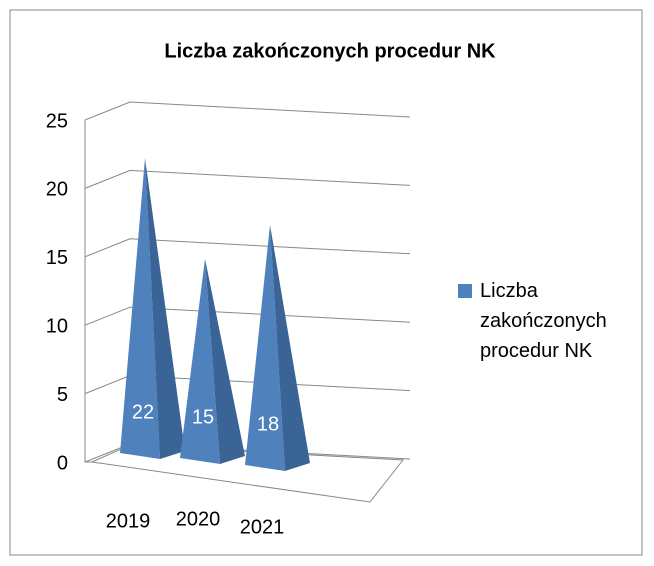 Image resolution: width=654 pixels, height=566 pixels. What do you see at coordinates (247, 473) in the screenshot?
I see `floor` at bounding box center [247, 473].